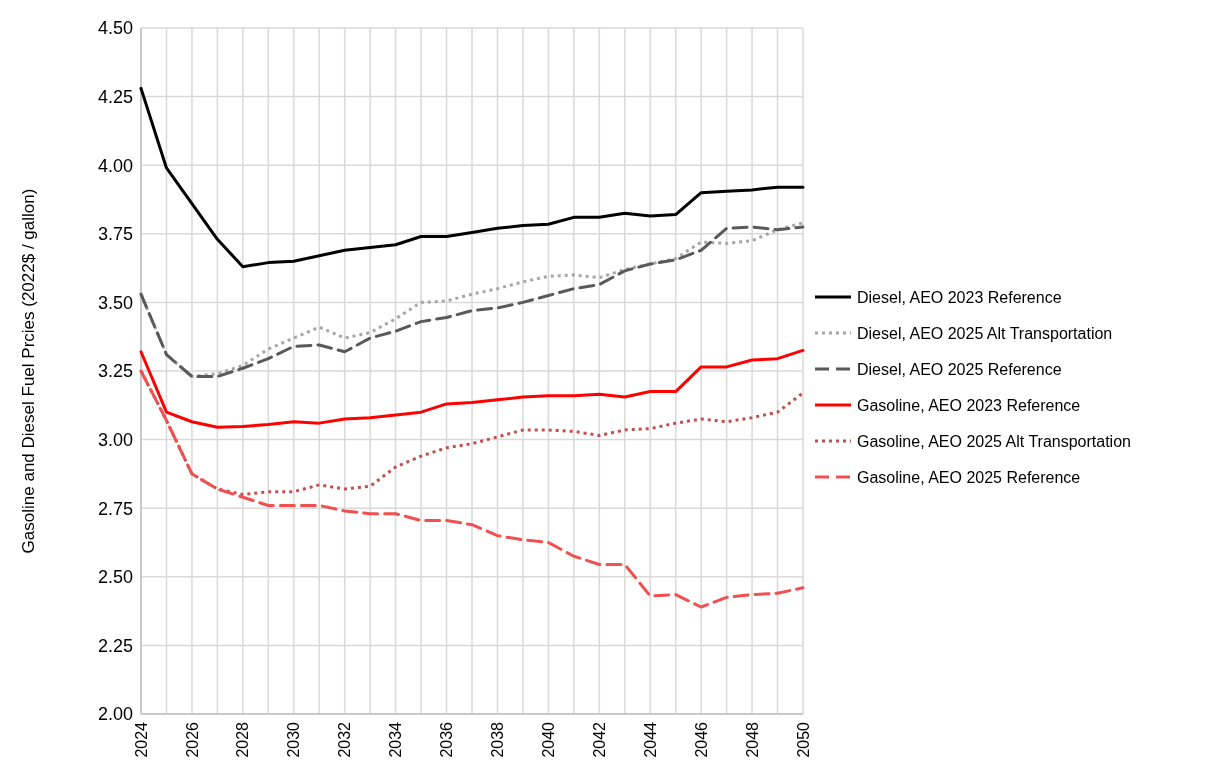 The width and height of the screenshot is (1205, 777). What do you see at coordinates (192, 739) in the screenshot?
I see `x-tick-label: 2026` at bounding box center [192, 739].